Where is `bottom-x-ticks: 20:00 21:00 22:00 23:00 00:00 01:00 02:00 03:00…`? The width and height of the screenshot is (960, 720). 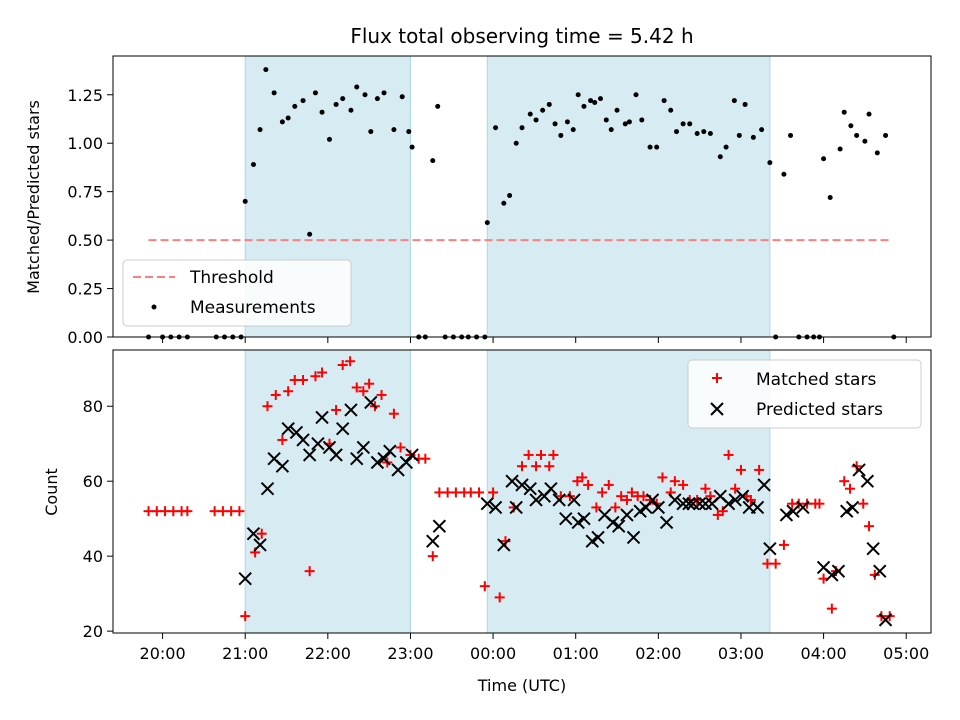
bottom-x-ticks: 20:00 21:00 22:00 23:00 00:00 01:00 02:00 03:00… is located at coordinates (534, 648).